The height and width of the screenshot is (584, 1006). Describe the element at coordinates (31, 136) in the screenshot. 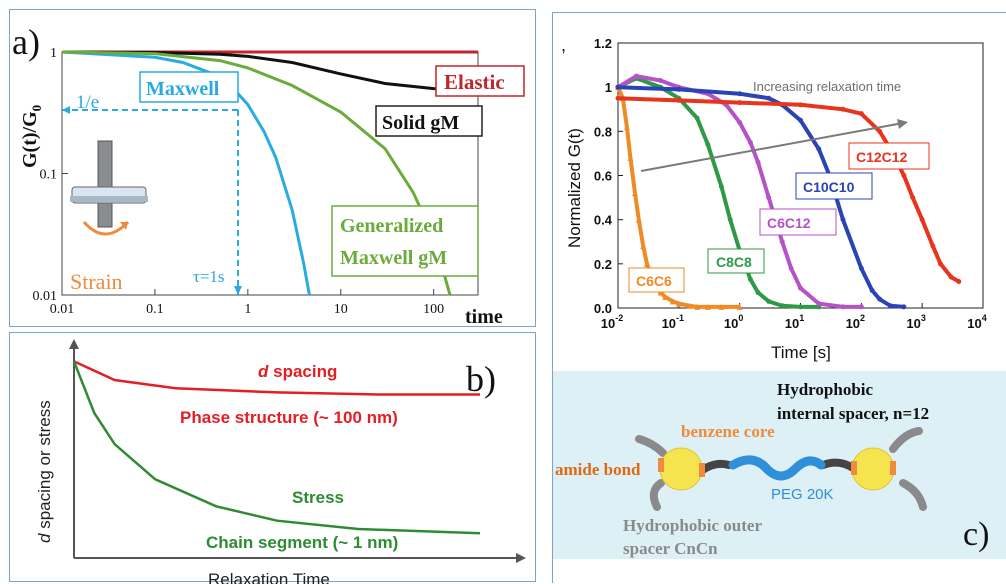

I see `panel-a-ylabel: G(t)/G0` at that location.